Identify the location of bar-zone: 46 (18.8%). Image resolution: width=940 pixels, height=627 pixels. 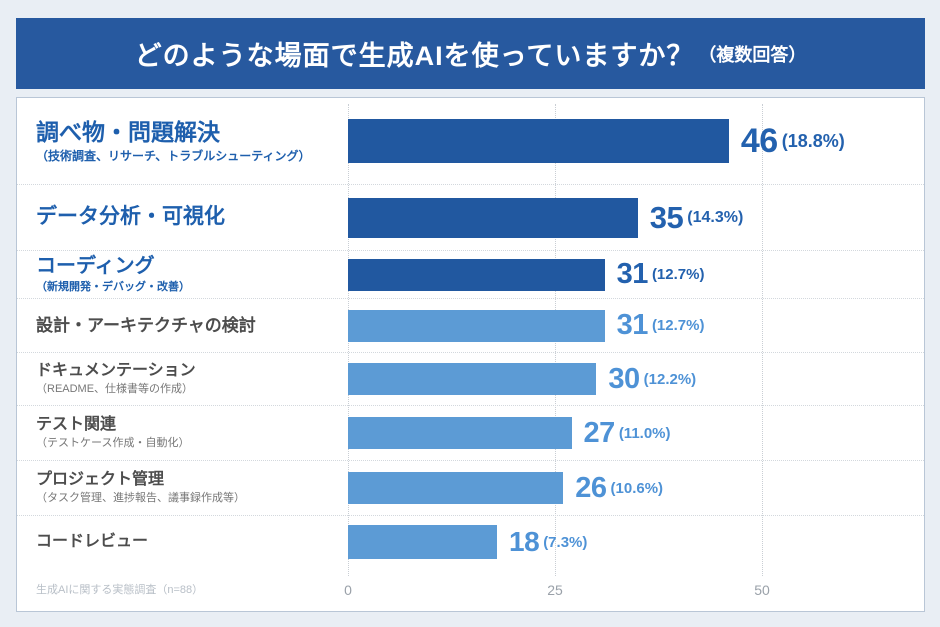
(636, 141).